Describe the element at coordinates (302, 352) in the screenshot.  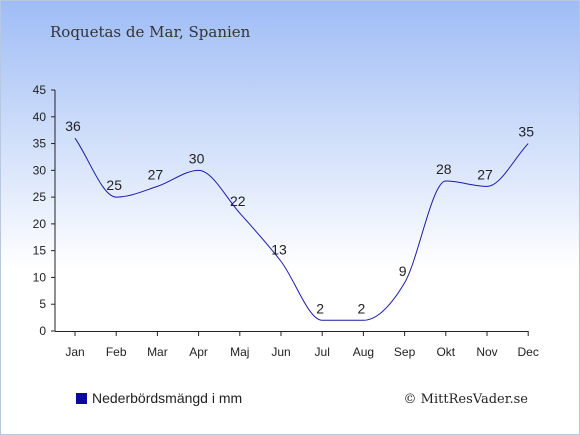
I see `x-tick-labels: Jan Feb Mar Apr Maj Jun Jul Aug Sep Okt Nov Dec` at that location.